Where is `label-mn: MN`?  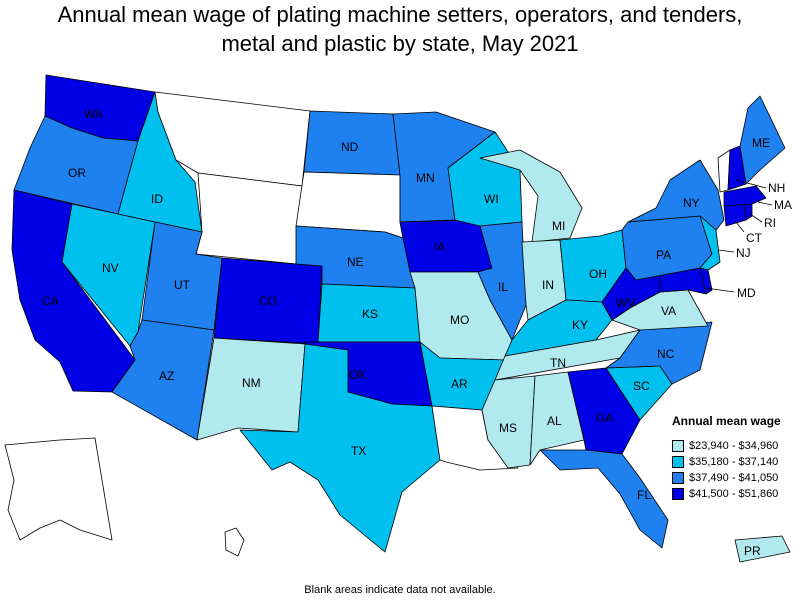 label-mn: MN is located at coordinates (425, 178).